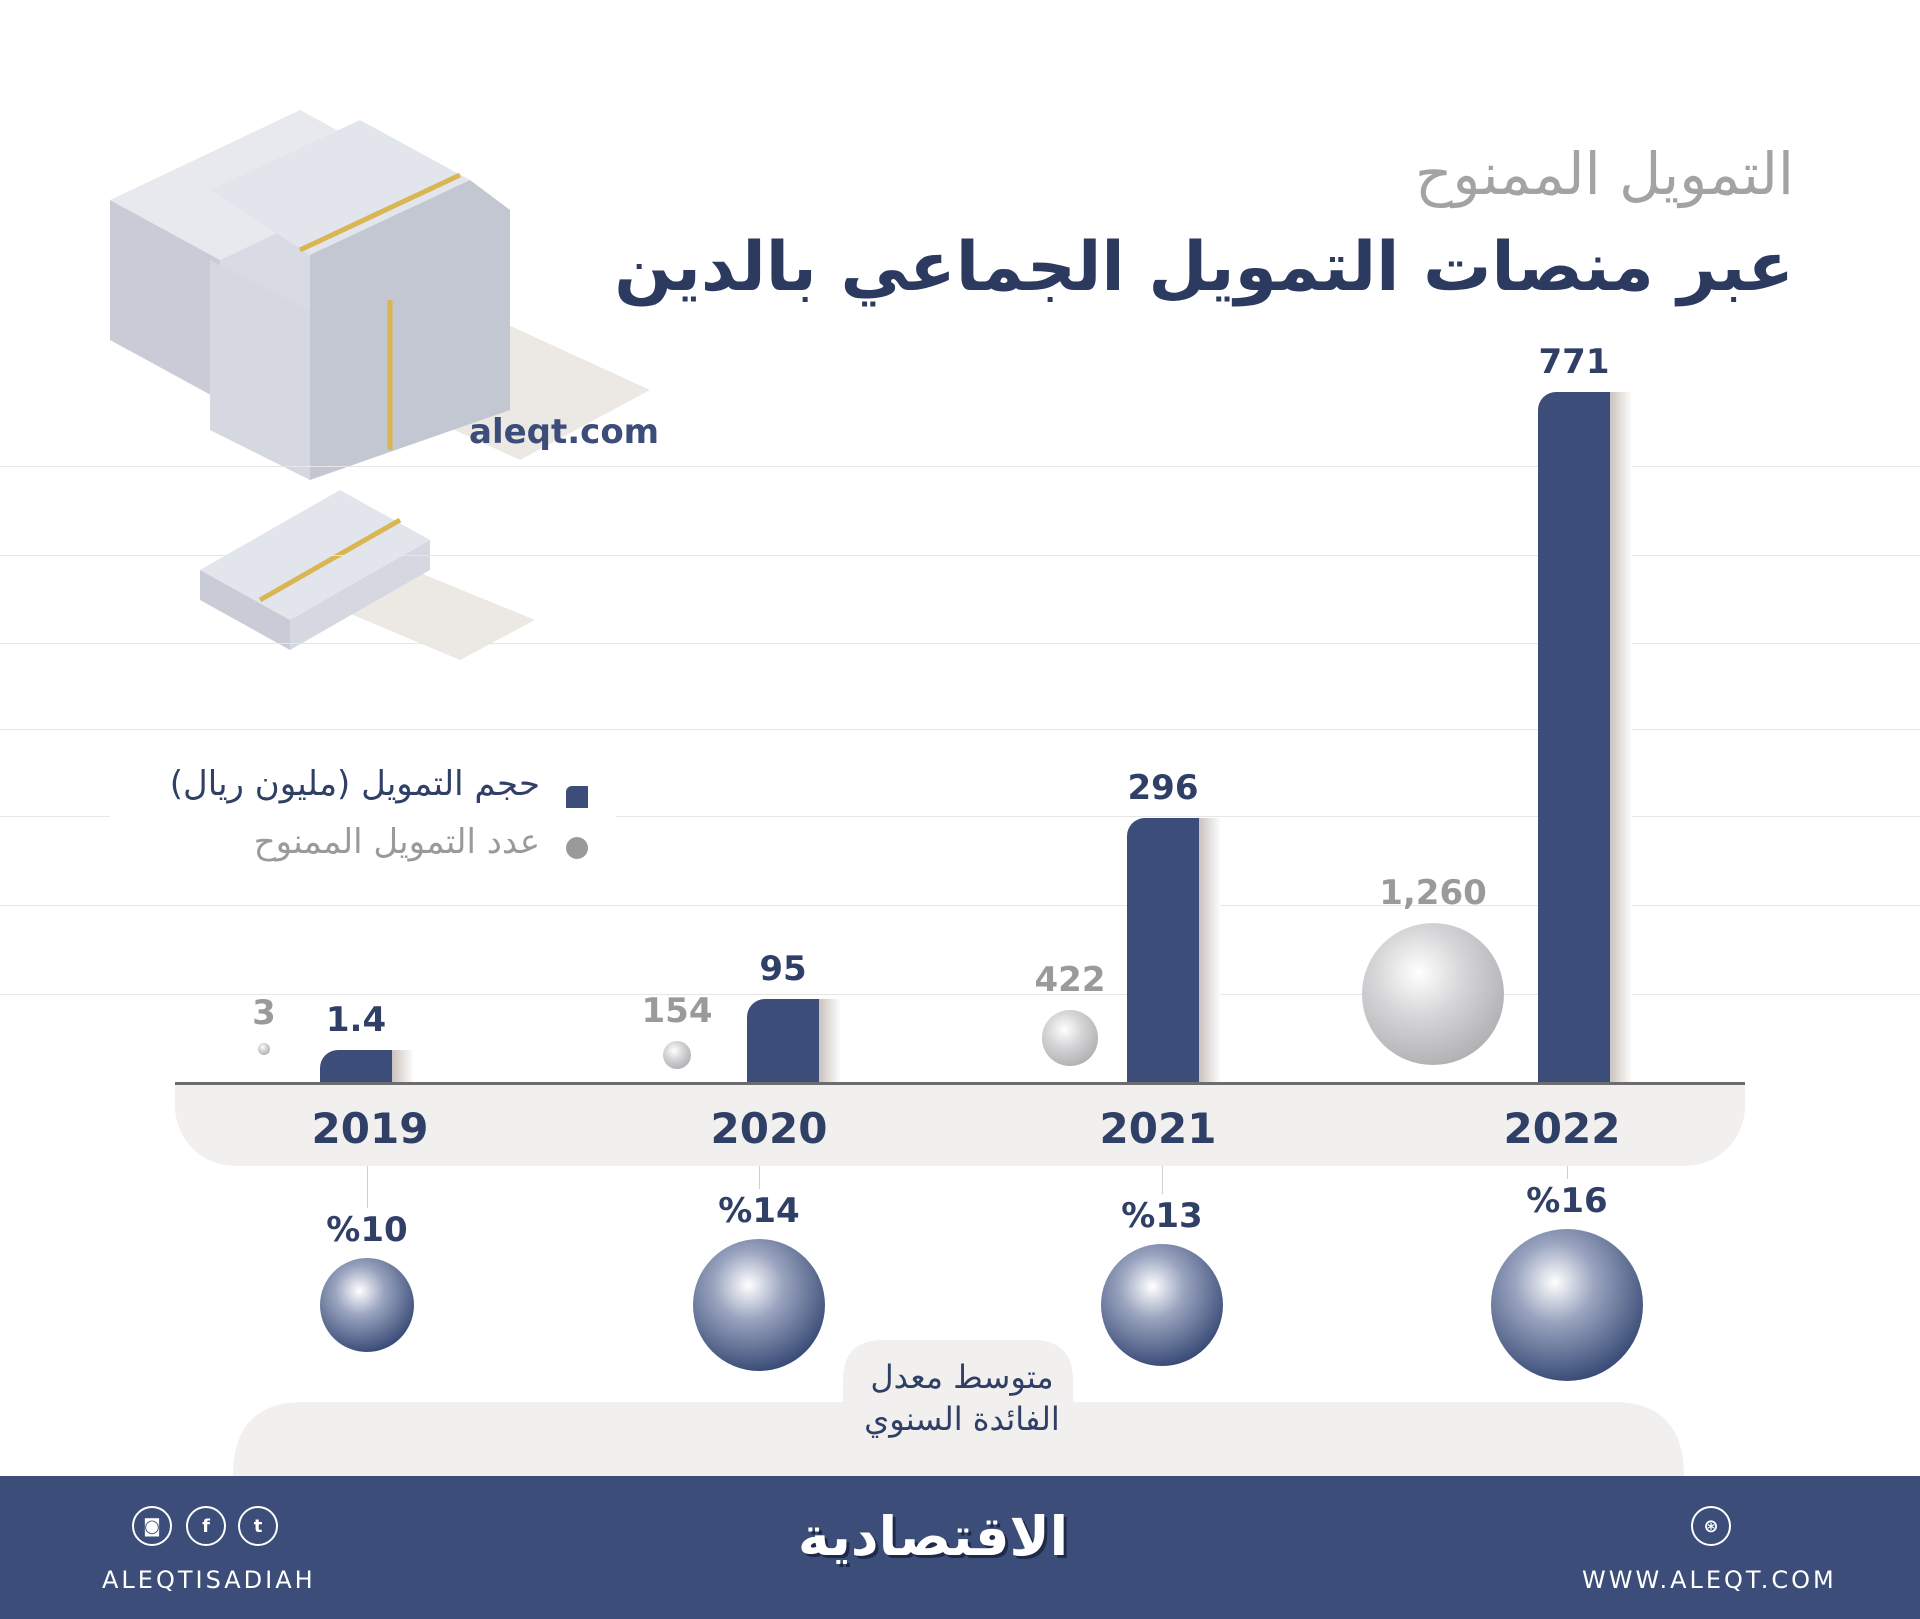 This screenshot has height=1619, width=1920. What do you see at coordinates (783, 968) in the screenshot?
I see `bar-value-label: 95` at bounding box center [783, 968].